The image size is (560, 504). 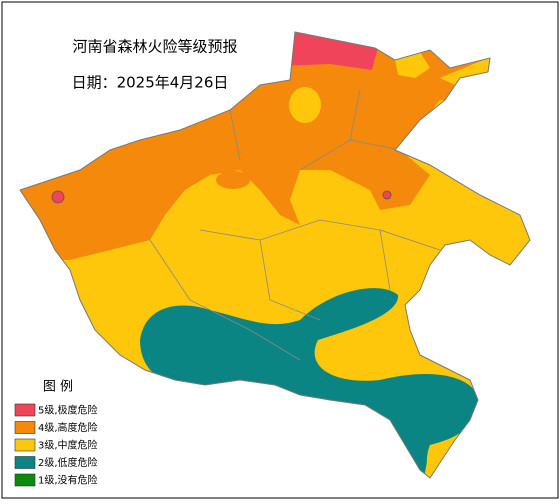 I want to click on legend-label: 4级,高度危险, so click(x=68, y=427).